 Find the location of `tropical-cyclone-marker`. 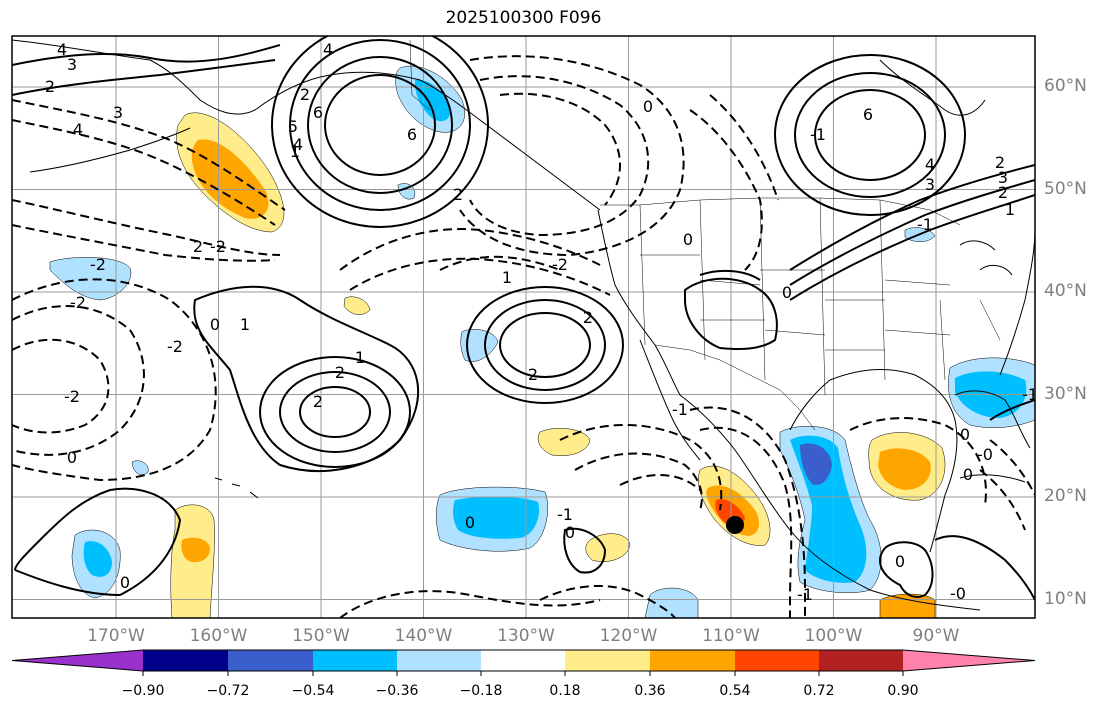

tropical-cyclone-marker is located at coordinates (735, 525).